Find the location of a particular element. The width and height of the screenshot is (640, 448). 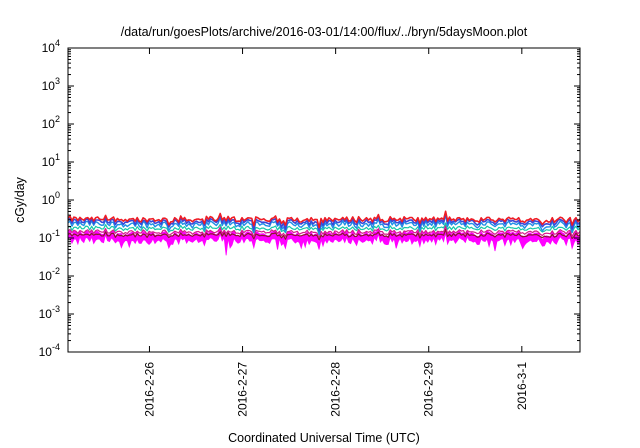

y-tick-label: 10⁻³ is located at coordinates (49, 312).